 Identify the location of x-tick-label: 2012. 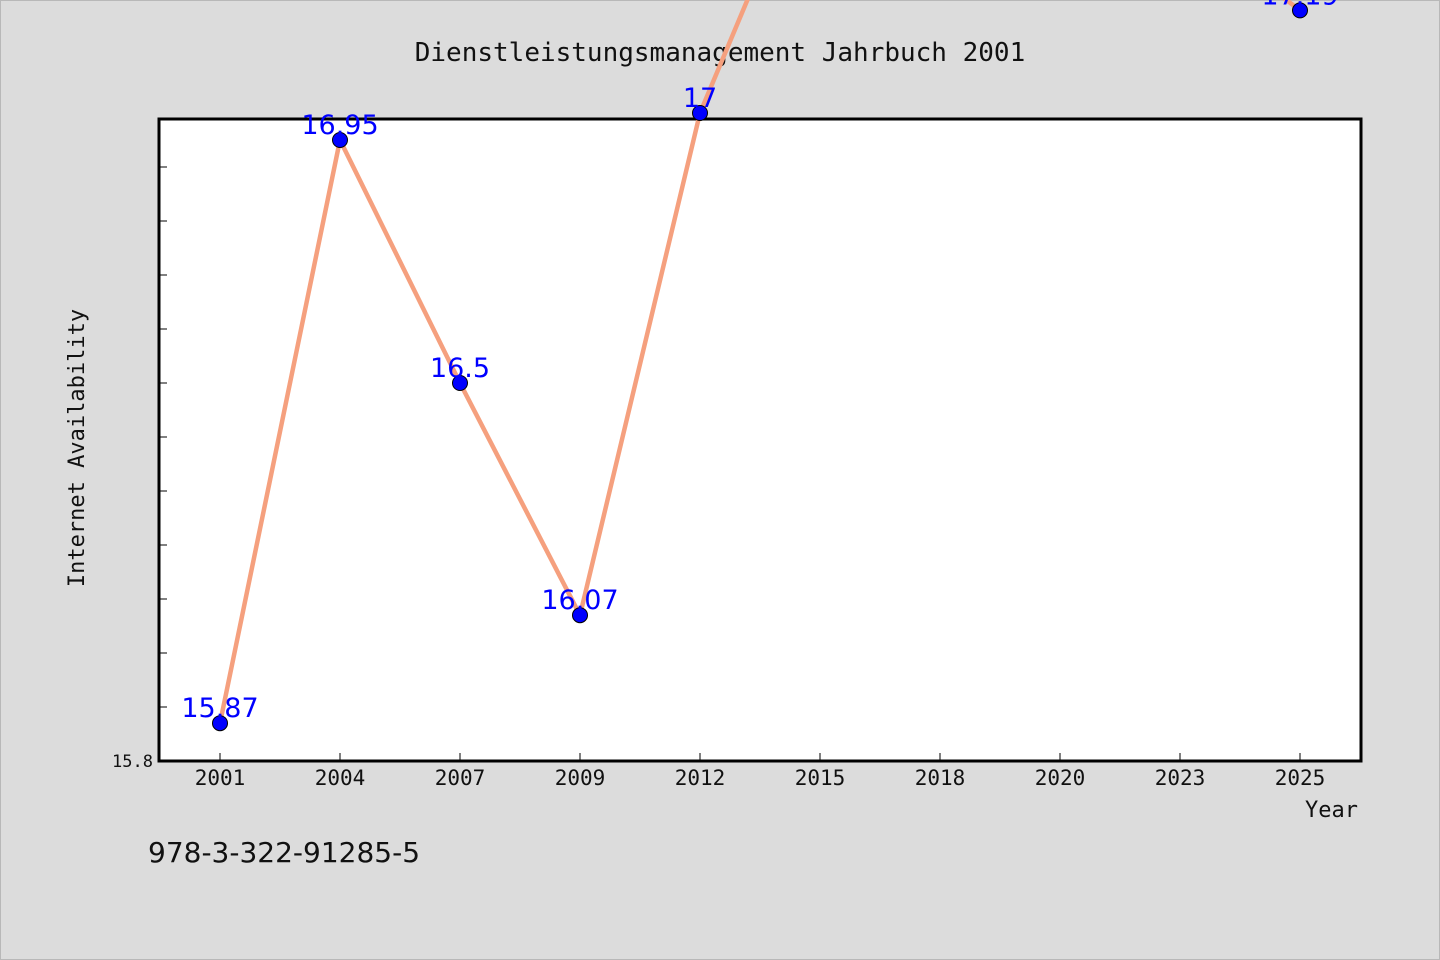
(700, 778).